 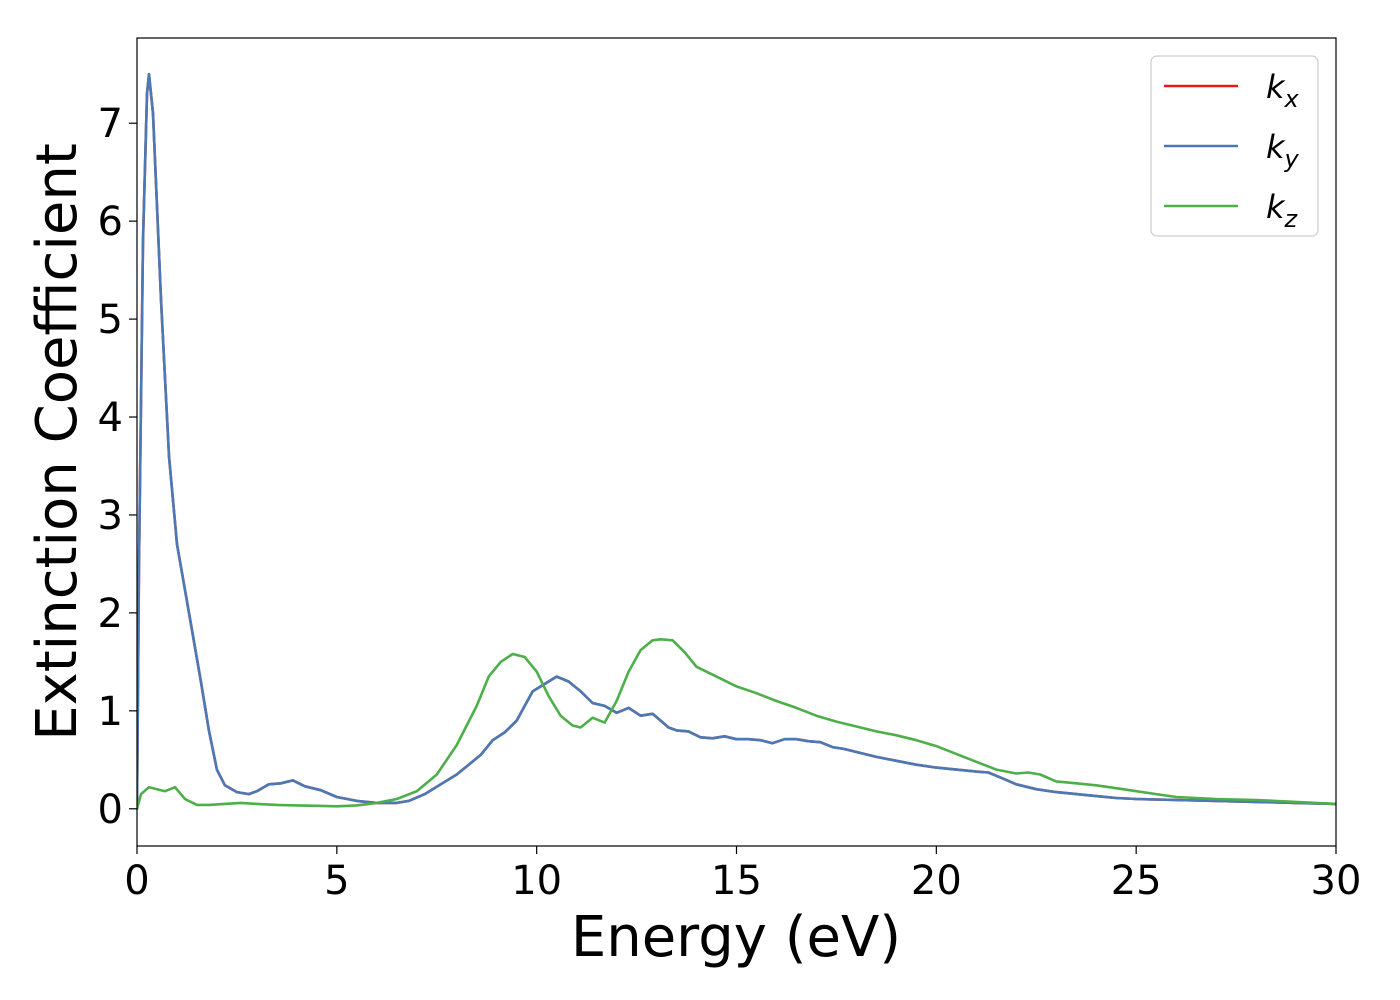 What do you see at coordinates (736, 937) in the screenshot?
I see `x-axis-title: Energy (eV)` at bounding box center [736, 937].